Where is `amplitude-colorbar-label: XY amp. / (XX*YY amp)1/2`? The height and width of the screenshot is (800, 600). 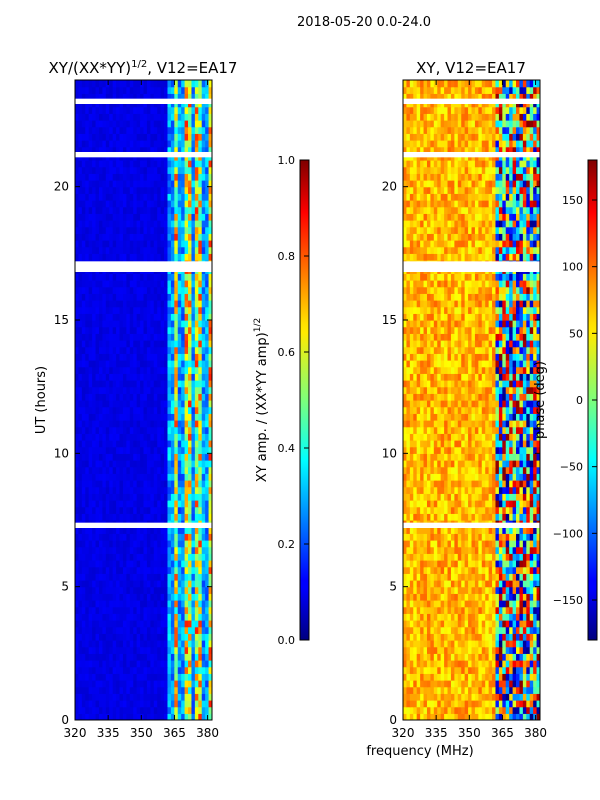
amplitude-colorbar-label: XY amp. / (XX*YY amp)1/2 is located at coordinates (261, 400).